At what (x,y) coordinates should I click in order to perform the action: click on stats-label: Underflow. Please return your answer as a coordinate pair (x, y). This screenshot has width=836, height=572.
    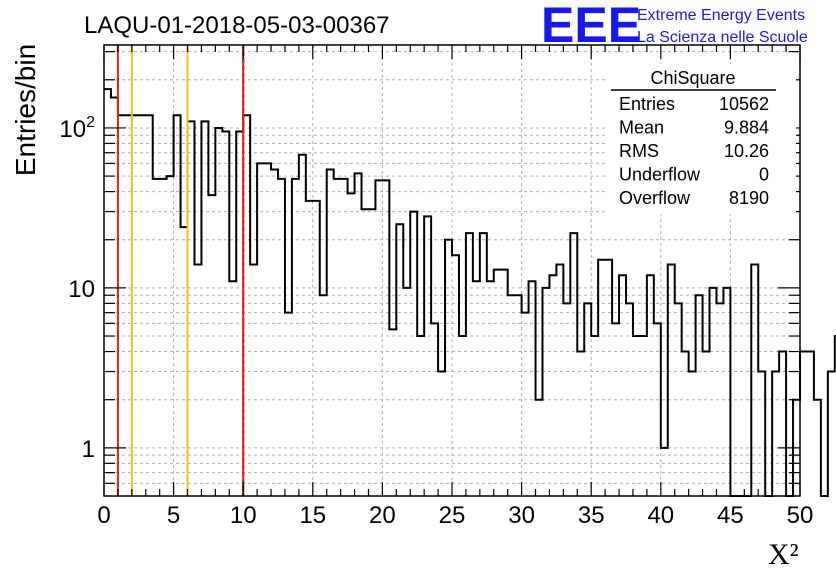
    Looking at the image, I should click on (660, 175).